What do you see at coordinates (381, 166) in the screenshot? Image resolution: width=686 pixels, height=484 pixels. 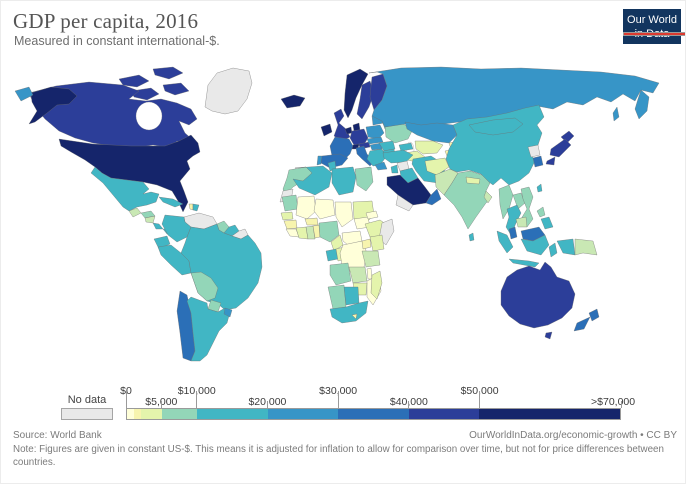 I see `country-greece` at bounding box center [381, 166].